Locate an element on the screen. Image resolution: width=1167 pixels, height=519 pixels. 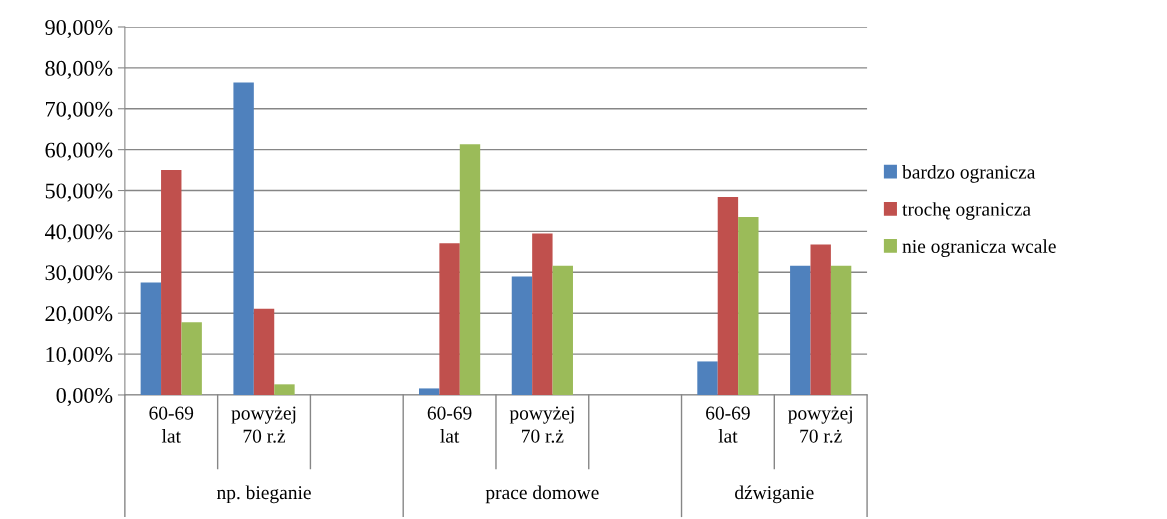
y-tick-label: 60,00% is located at coordinates (79, 151).